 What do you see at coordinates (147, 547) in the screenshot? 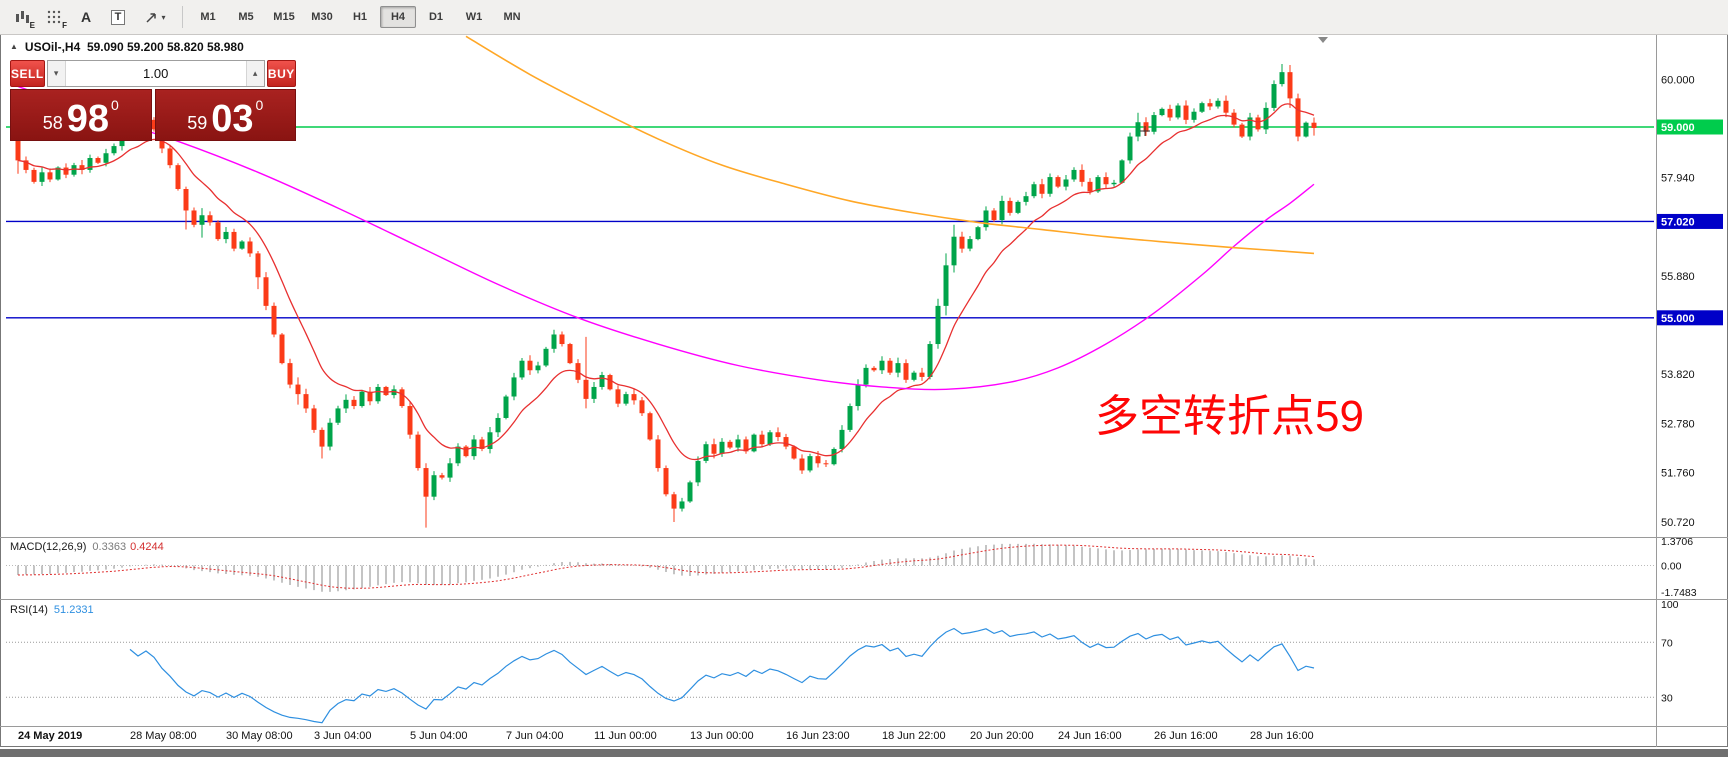
I see `macd-value-signal: 0.4244` at bounding box center [147, 547].